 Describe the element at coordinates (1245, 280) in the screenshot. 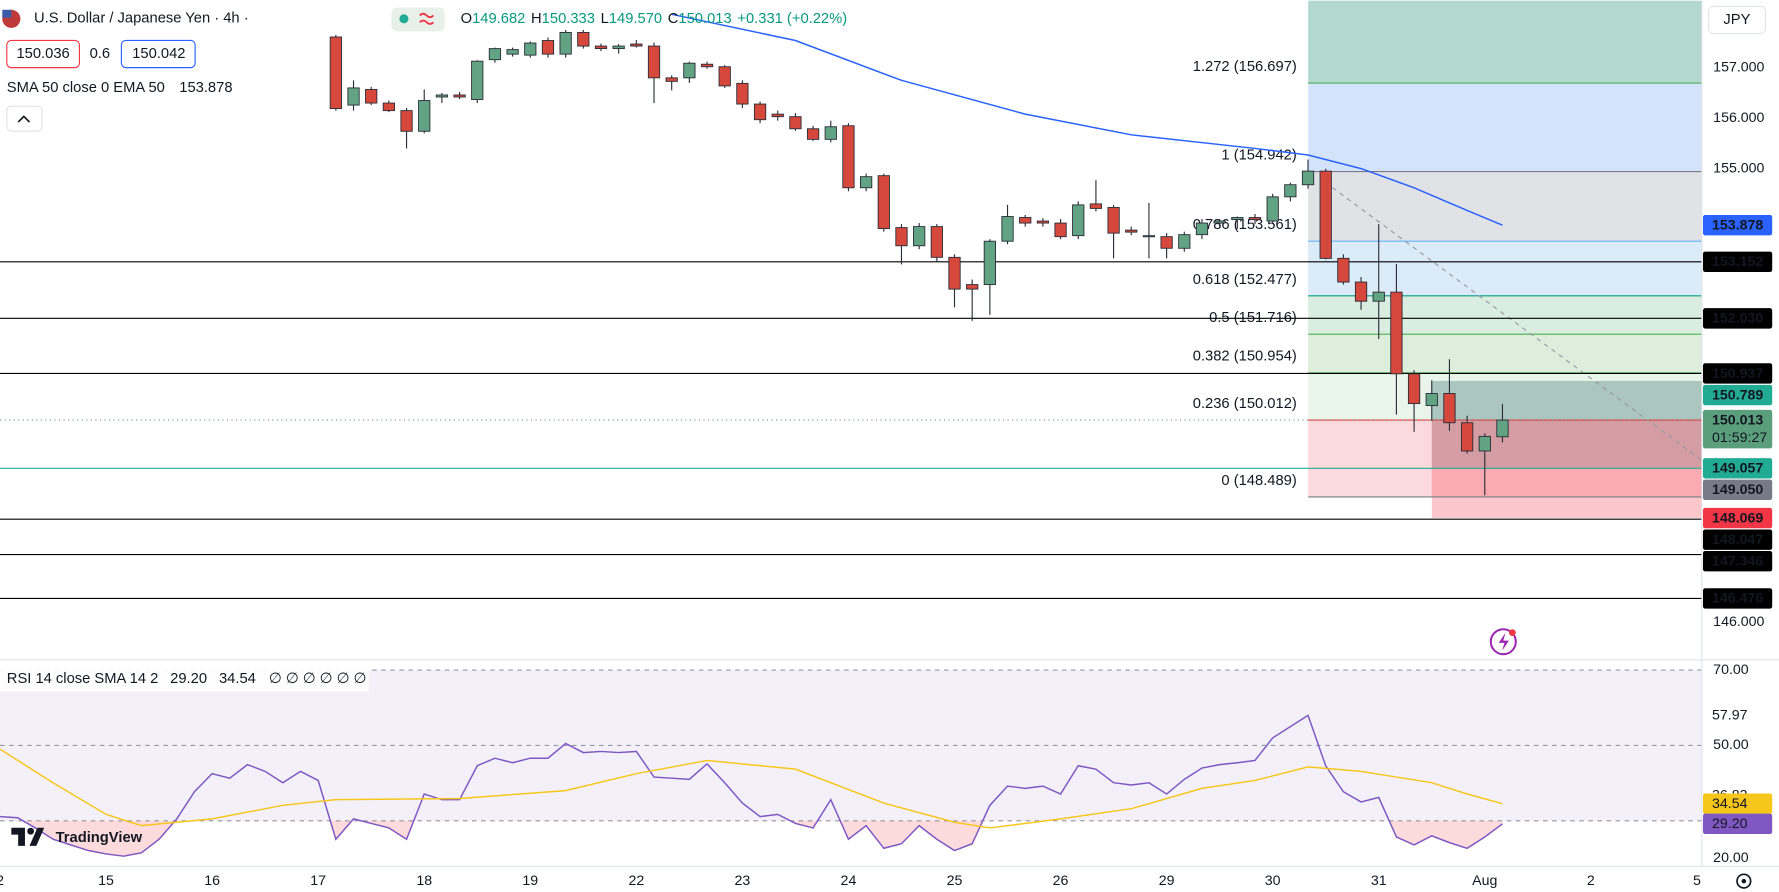

I see `fib-label: 0.618 (152.477)` at that location.